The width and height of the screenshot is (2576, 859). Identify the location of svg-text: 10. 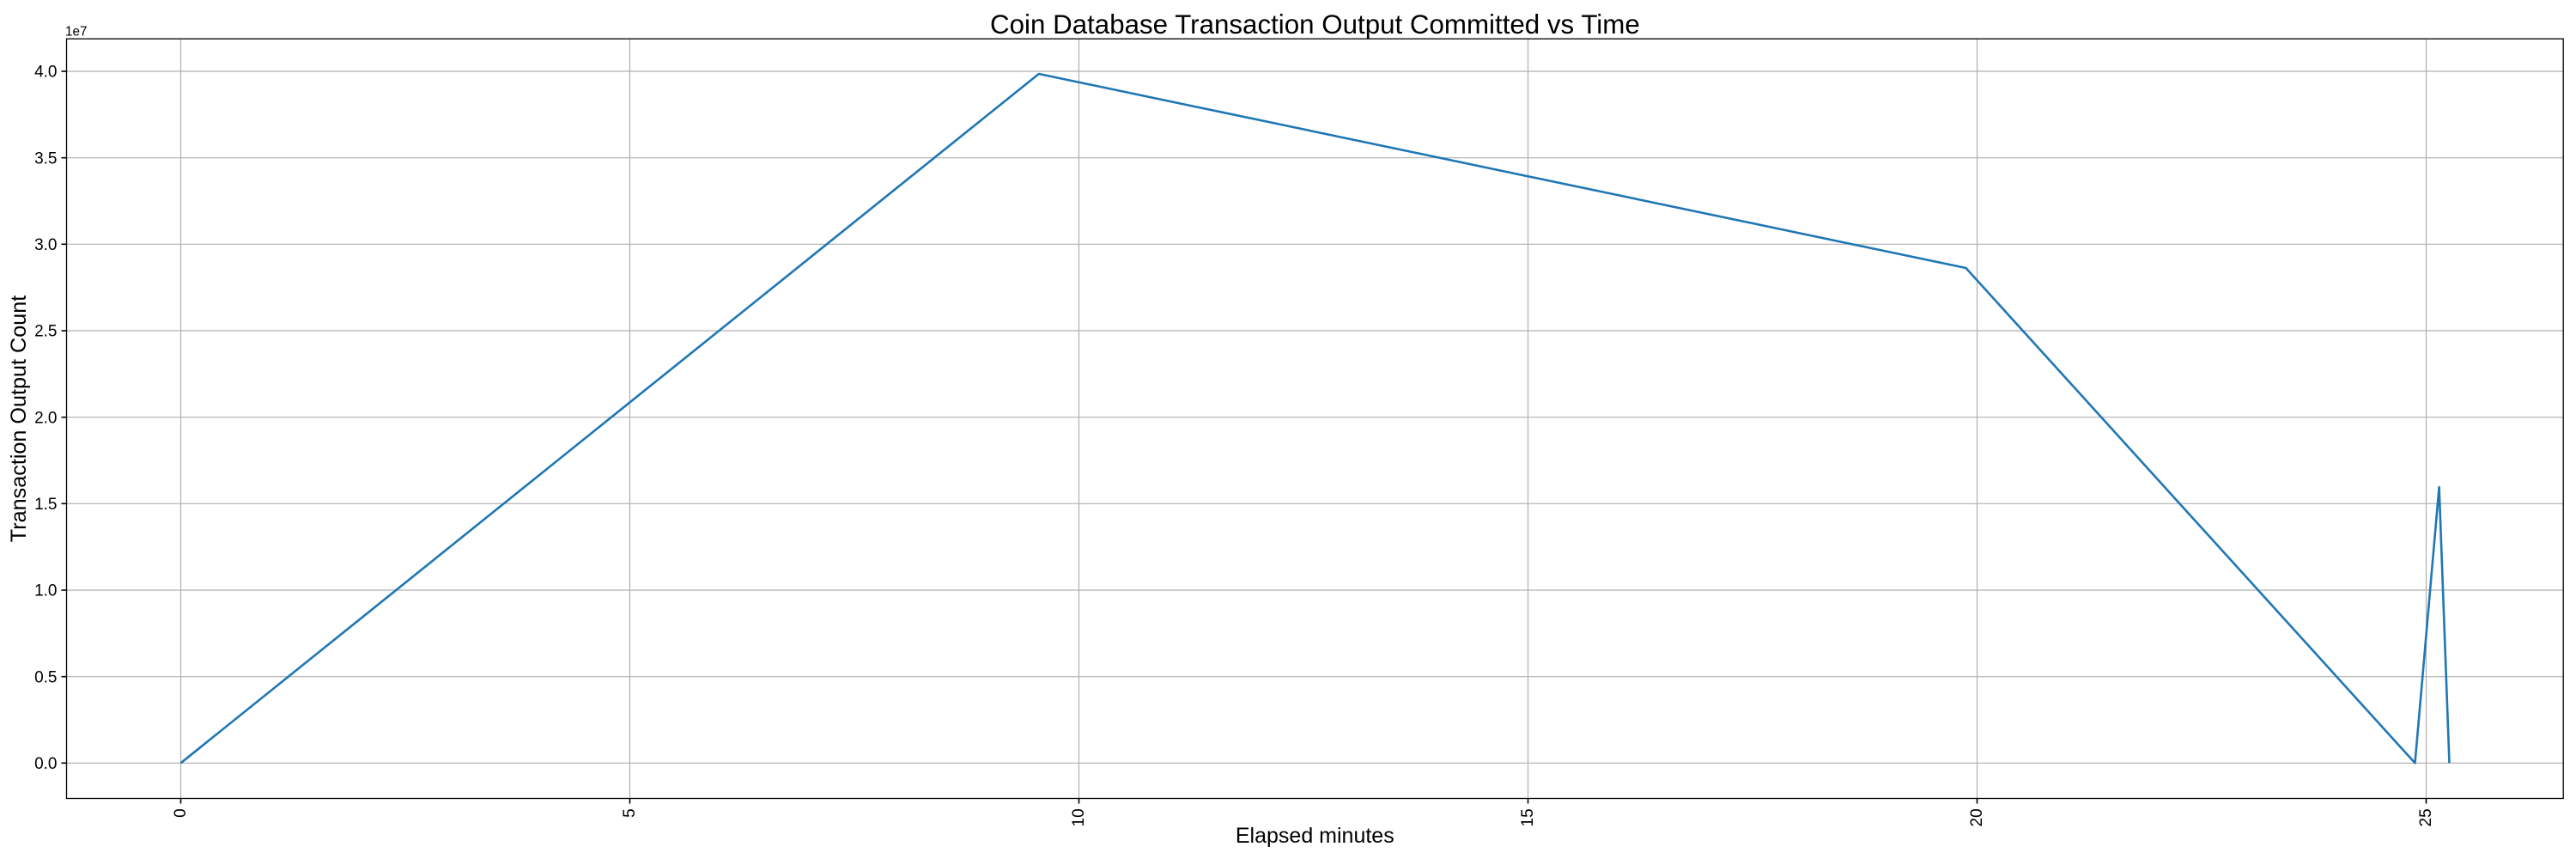
(1079, 817).